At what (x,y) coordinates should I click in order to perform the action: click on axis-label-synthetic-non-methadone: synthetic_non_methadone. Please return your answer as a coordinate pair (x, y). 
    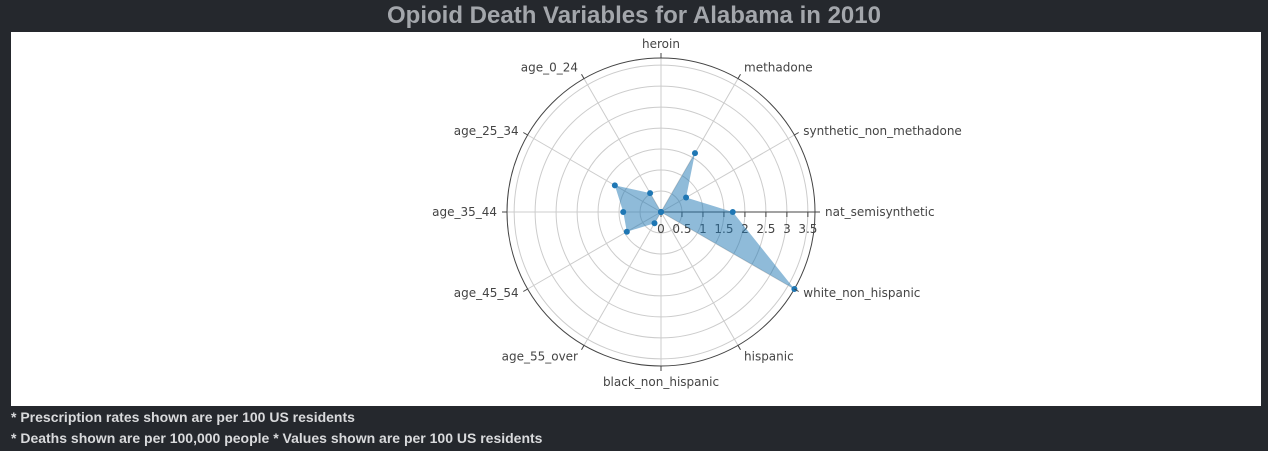
    Looking at the image, I should click on (882, 131).